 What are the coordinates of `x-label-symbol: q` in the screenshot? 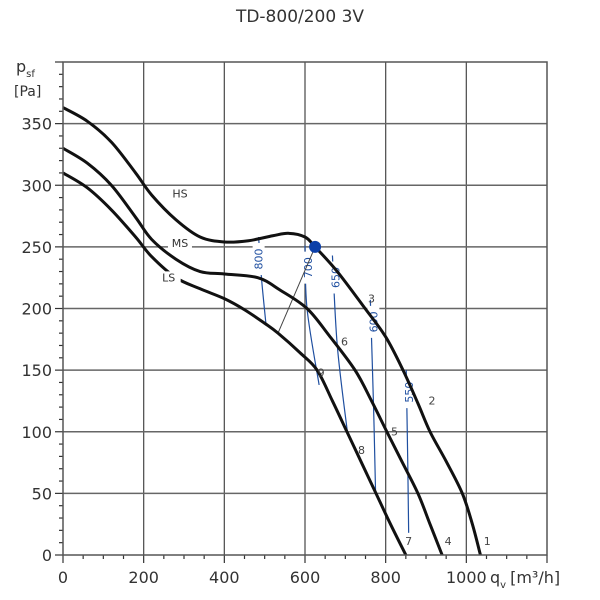 It's located at (495, 577).